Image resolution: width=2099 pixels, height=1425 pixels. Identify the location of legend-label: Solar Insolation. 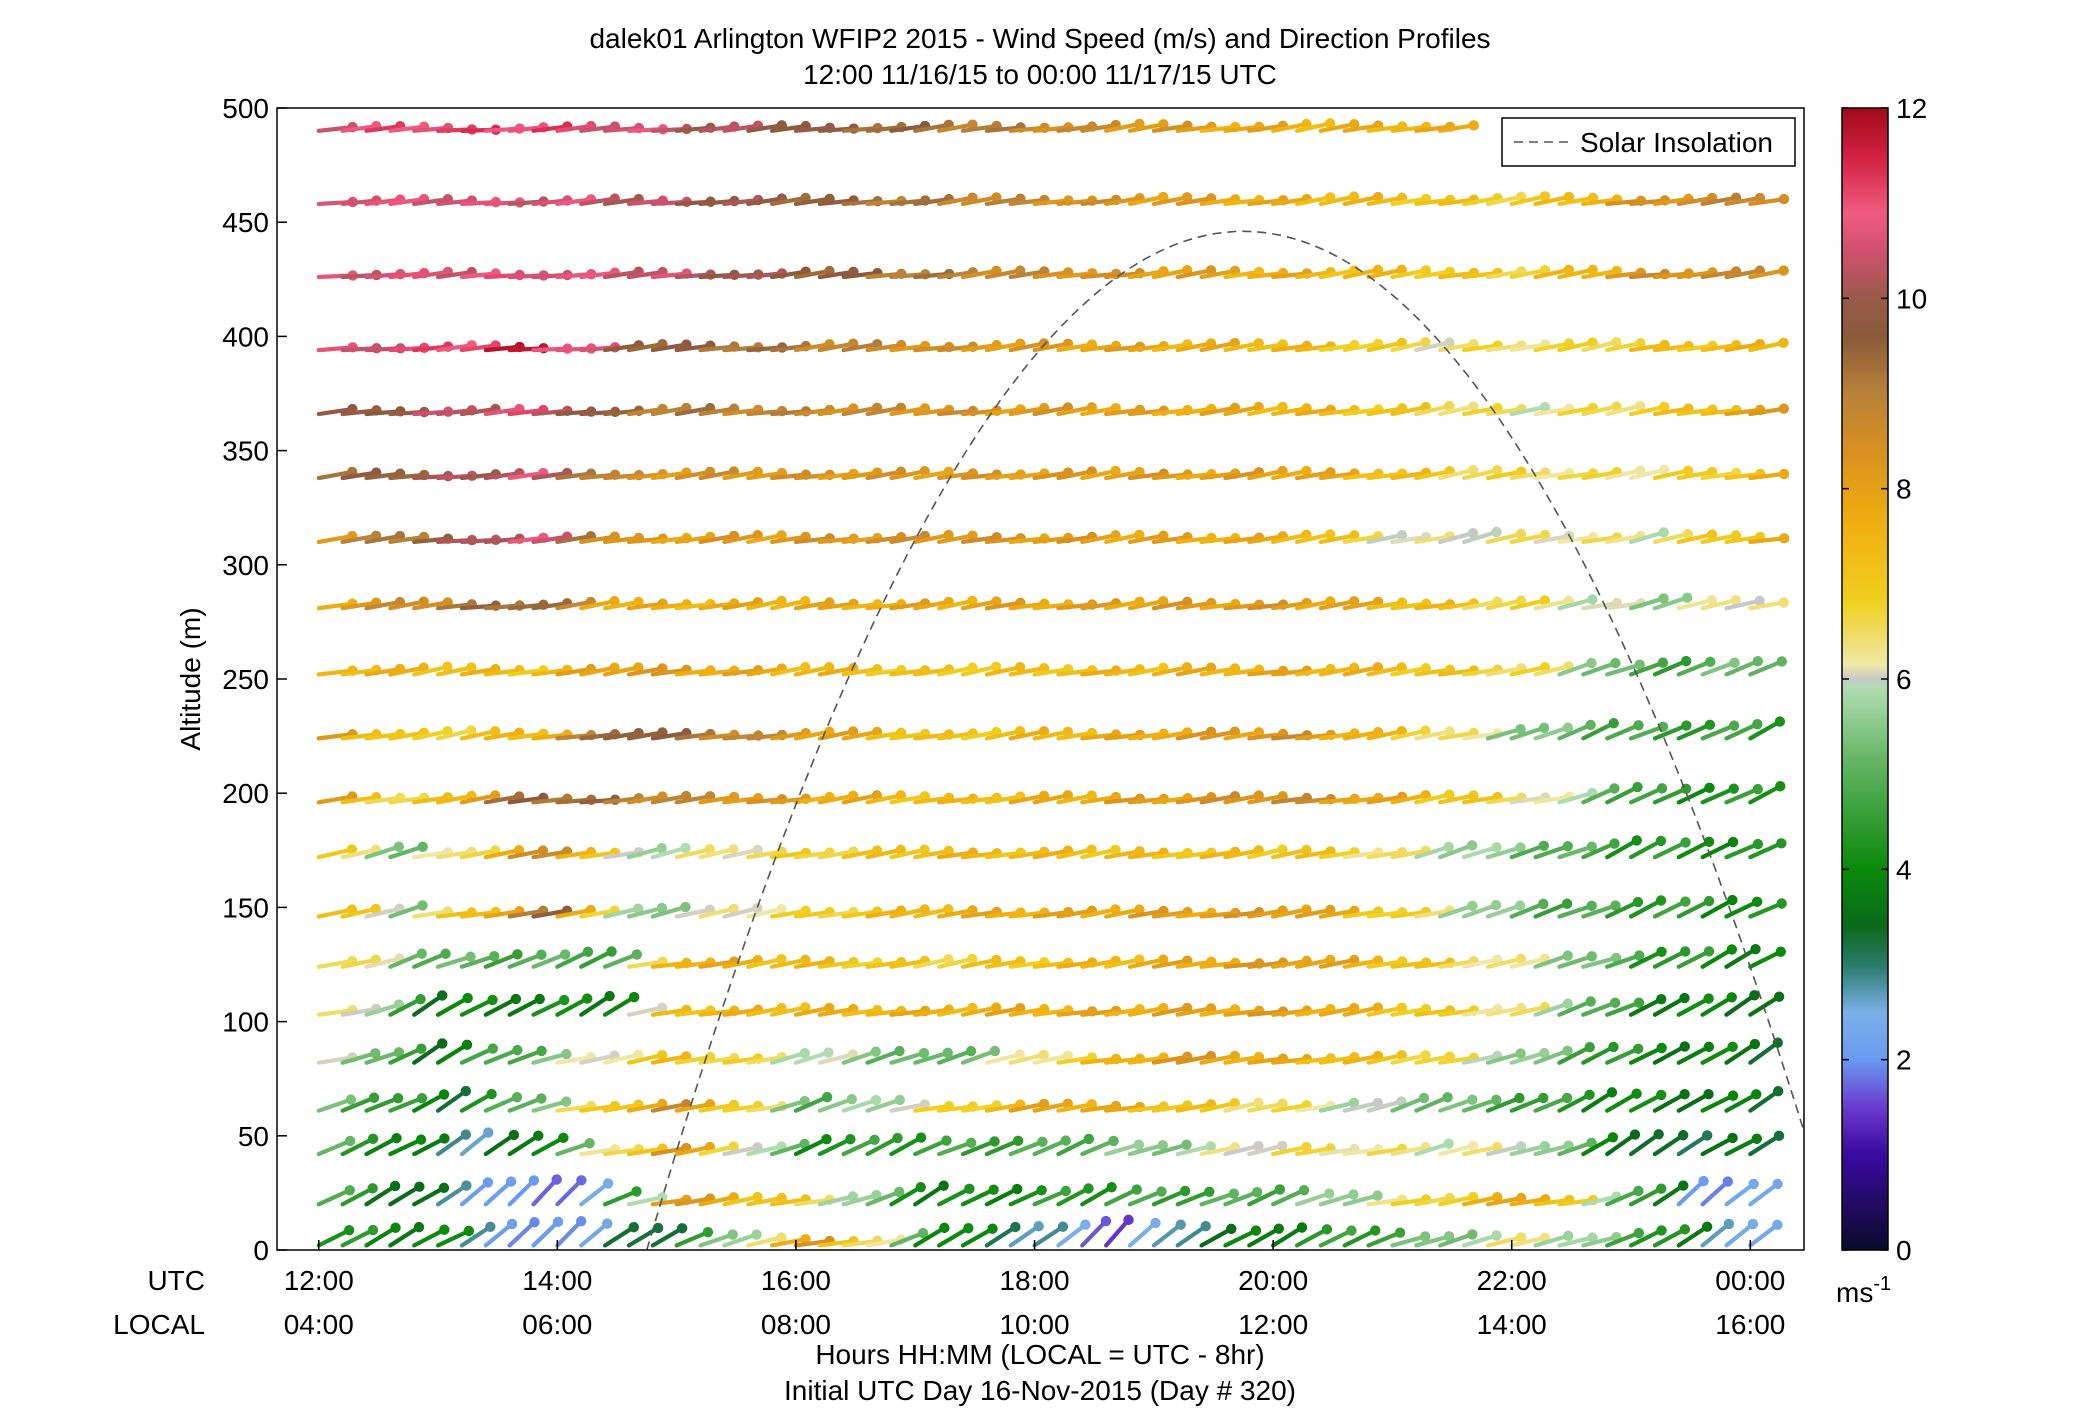
(1676, 142).